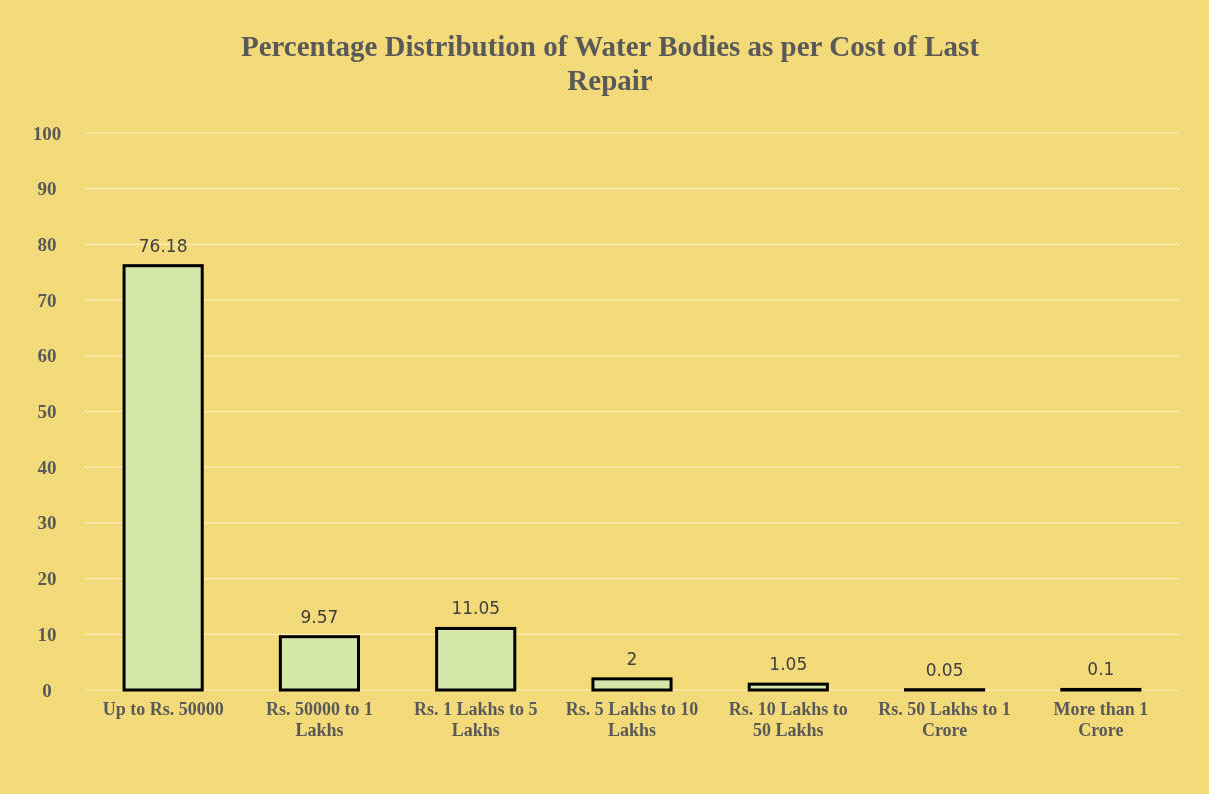  Describe the element at coordinates (163, 245) in the screenshot. I see `data-label: 76.18` at that location.